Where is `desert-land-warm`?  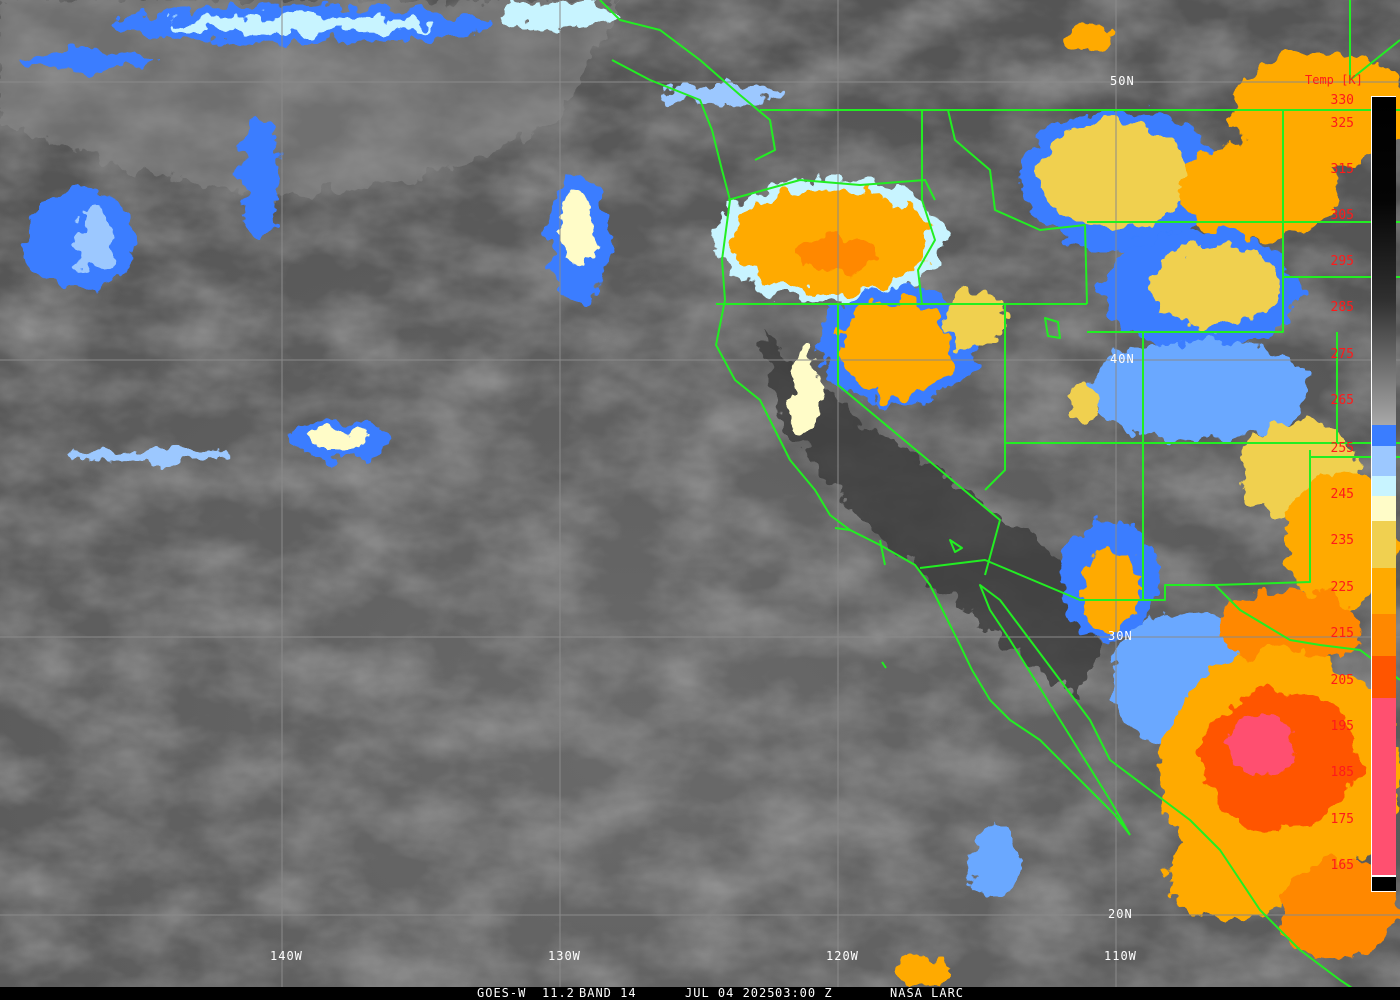 desert-land-warm is located at coordinates (930, 515).